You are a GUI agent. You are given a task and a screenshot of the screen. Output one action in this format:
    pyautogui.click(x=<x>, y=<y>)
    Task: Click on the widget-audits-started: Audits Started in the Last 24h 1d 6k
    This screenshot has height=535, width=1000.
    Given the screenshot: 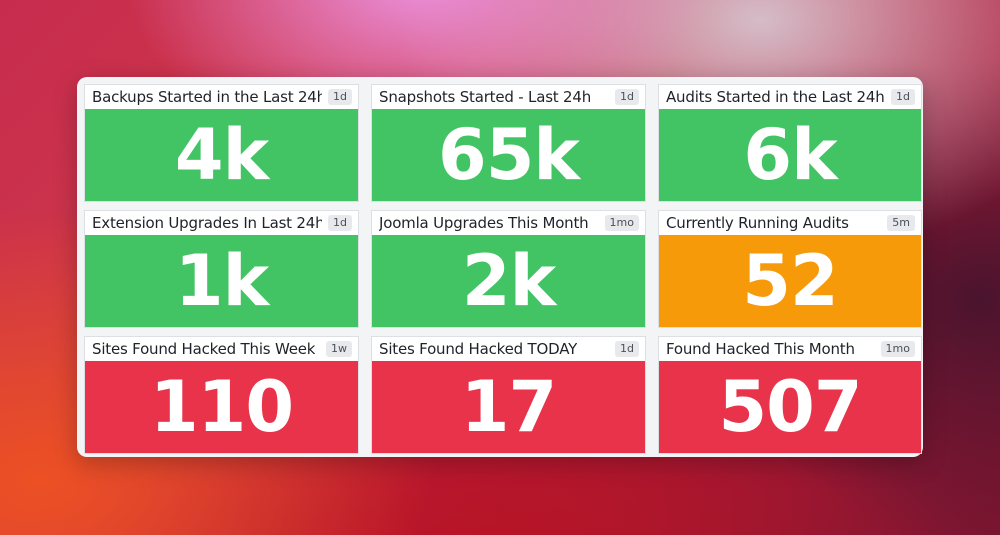 What is the action you would take?
    pyautogui.click(x=790, y=143)
    